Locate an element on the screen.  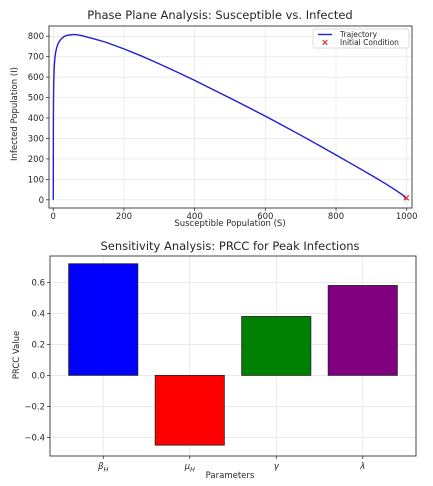
phase-y-ticks: 0 100 200 300 400 500 600 700 800 is located at coordinates (38, 119).